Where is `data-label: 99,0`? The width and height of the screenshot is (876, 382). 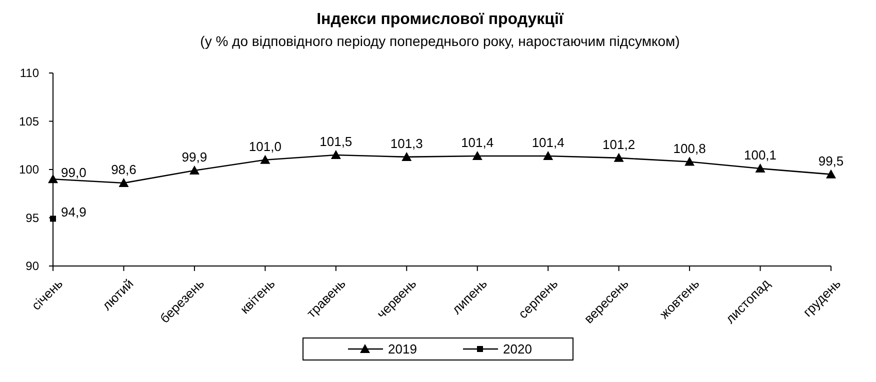
data-label: 99,0 is located at coordinates (73, 172).